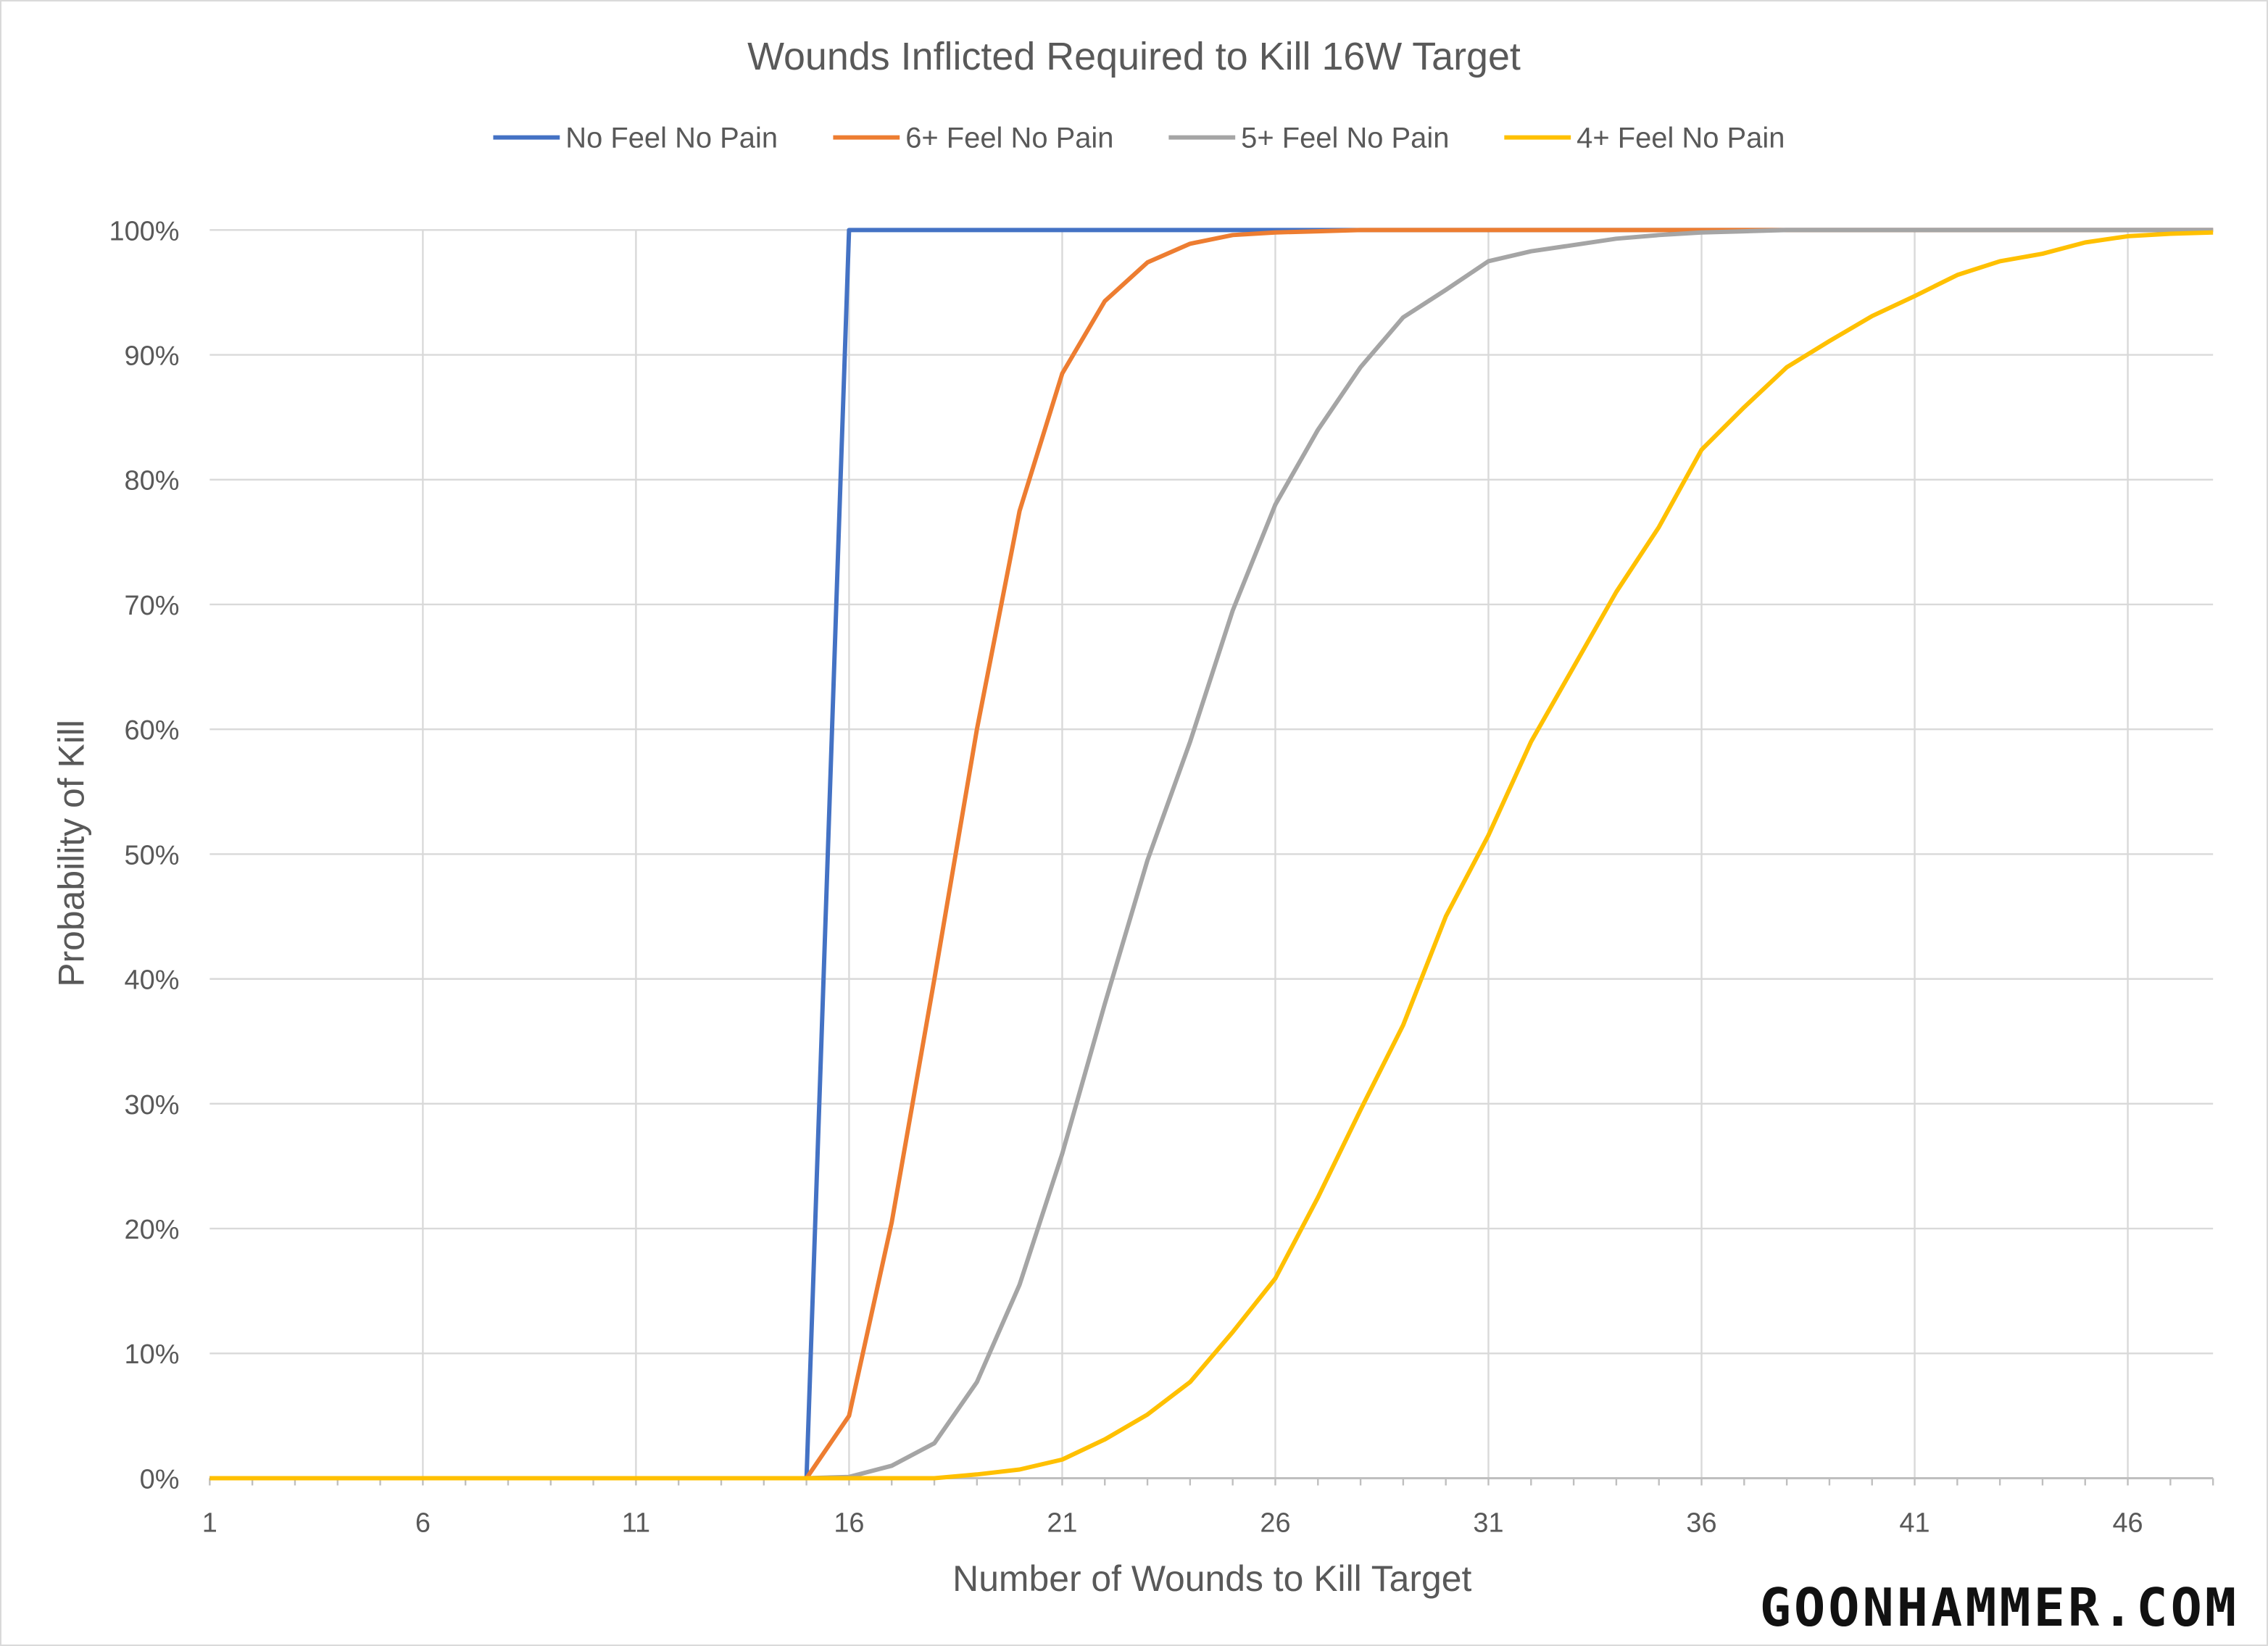 The image size is (2268, 1646). I want to click on y-tick-label: 30%, so click(152, 1105).